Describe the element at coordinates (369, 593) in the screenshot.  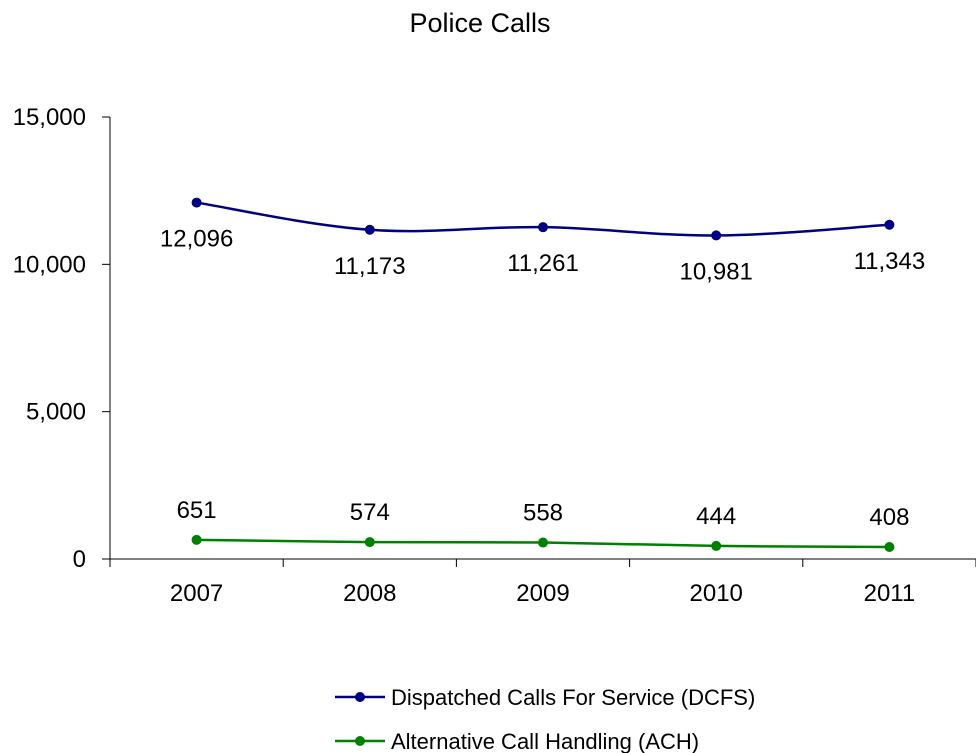
I see `x-tick-label: 2008` at that location.